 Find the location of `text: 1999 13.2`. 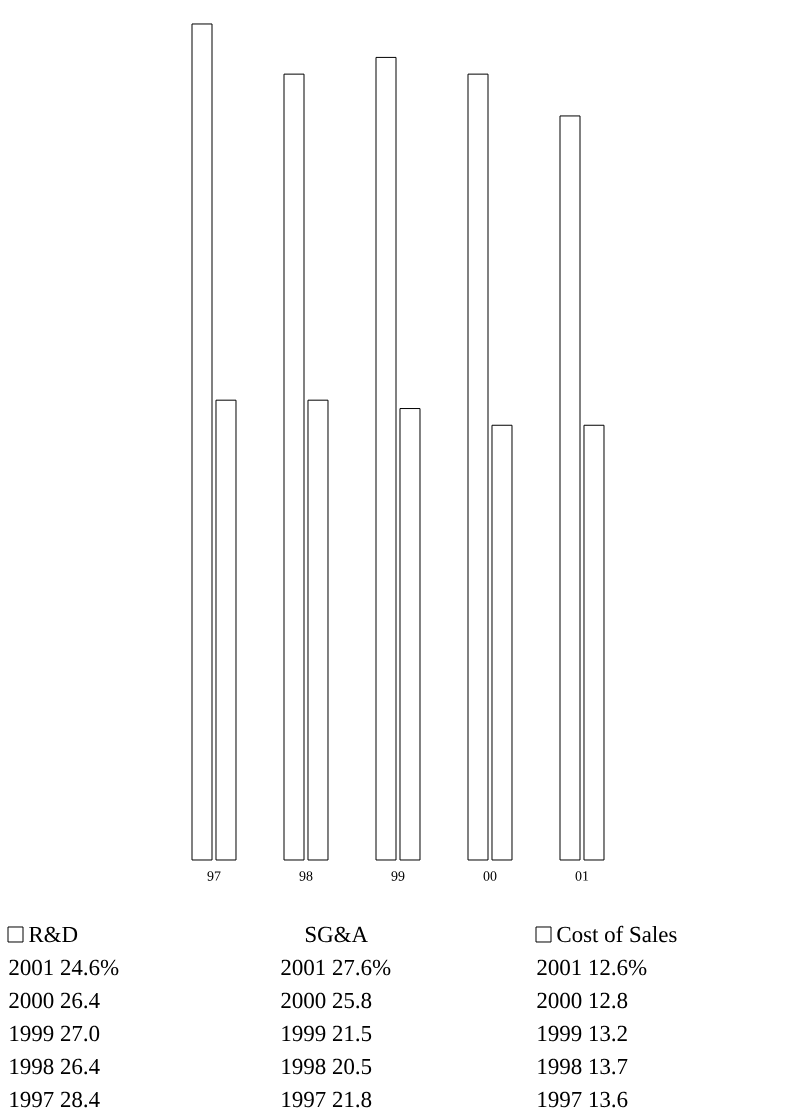

text: 1999 13.2 is located at coordinates (582, 1033).